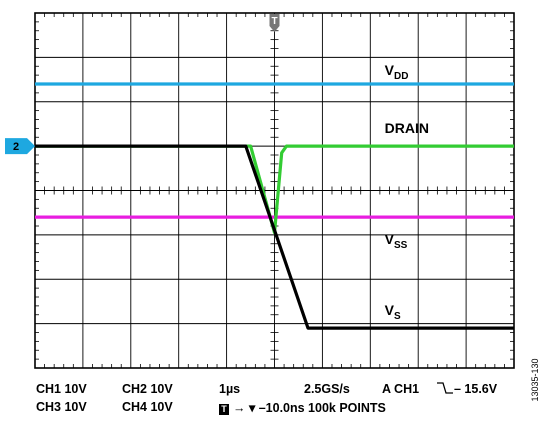 This screenshot has width=548, height=433. I want to click on timebase: 1µs, so click(230, 389).